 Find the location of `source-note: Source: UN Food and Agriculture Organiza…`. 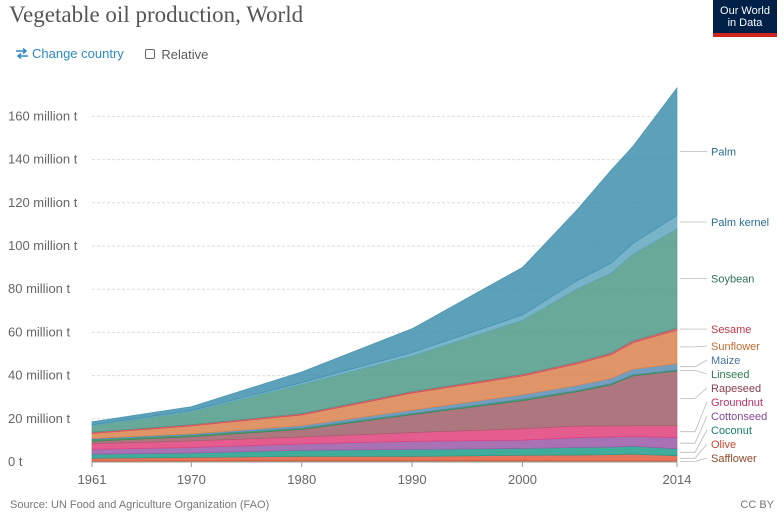

source-note: Source: UN Food and Agriculture Organiza… is located at coordinates (140, 505).